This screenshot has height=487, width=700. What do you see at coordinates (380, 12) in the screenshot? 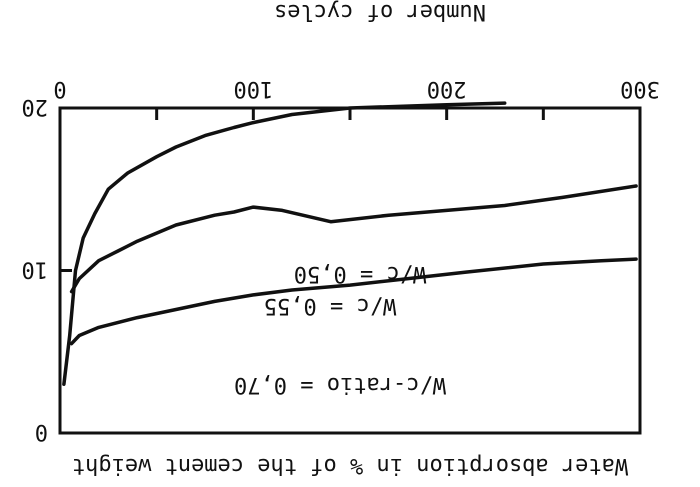
I see `x-axis-title: Number of cycles` at bounding box center [380, 12].